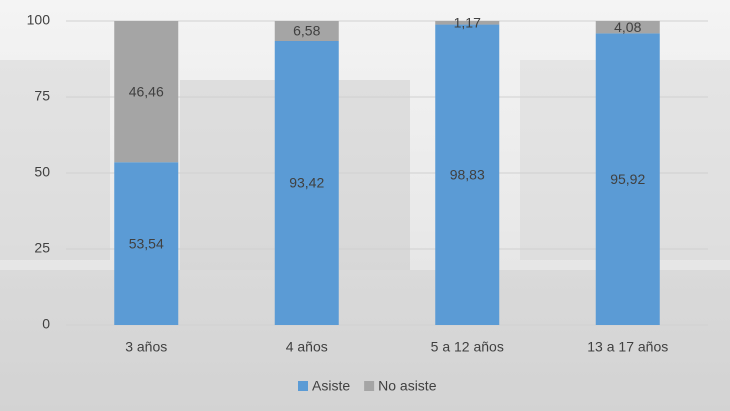 The height and width of the screenshot is (411, 730). I want to click on y-tick-label: 50, so click(42, 172).